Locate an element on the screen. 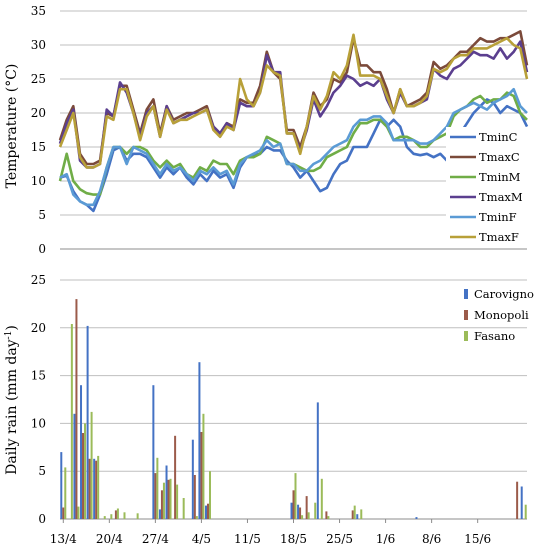 This screenshot has width=543, height=550. rain-x-tick-label: 20/4 is located at coordinates (109, 539).